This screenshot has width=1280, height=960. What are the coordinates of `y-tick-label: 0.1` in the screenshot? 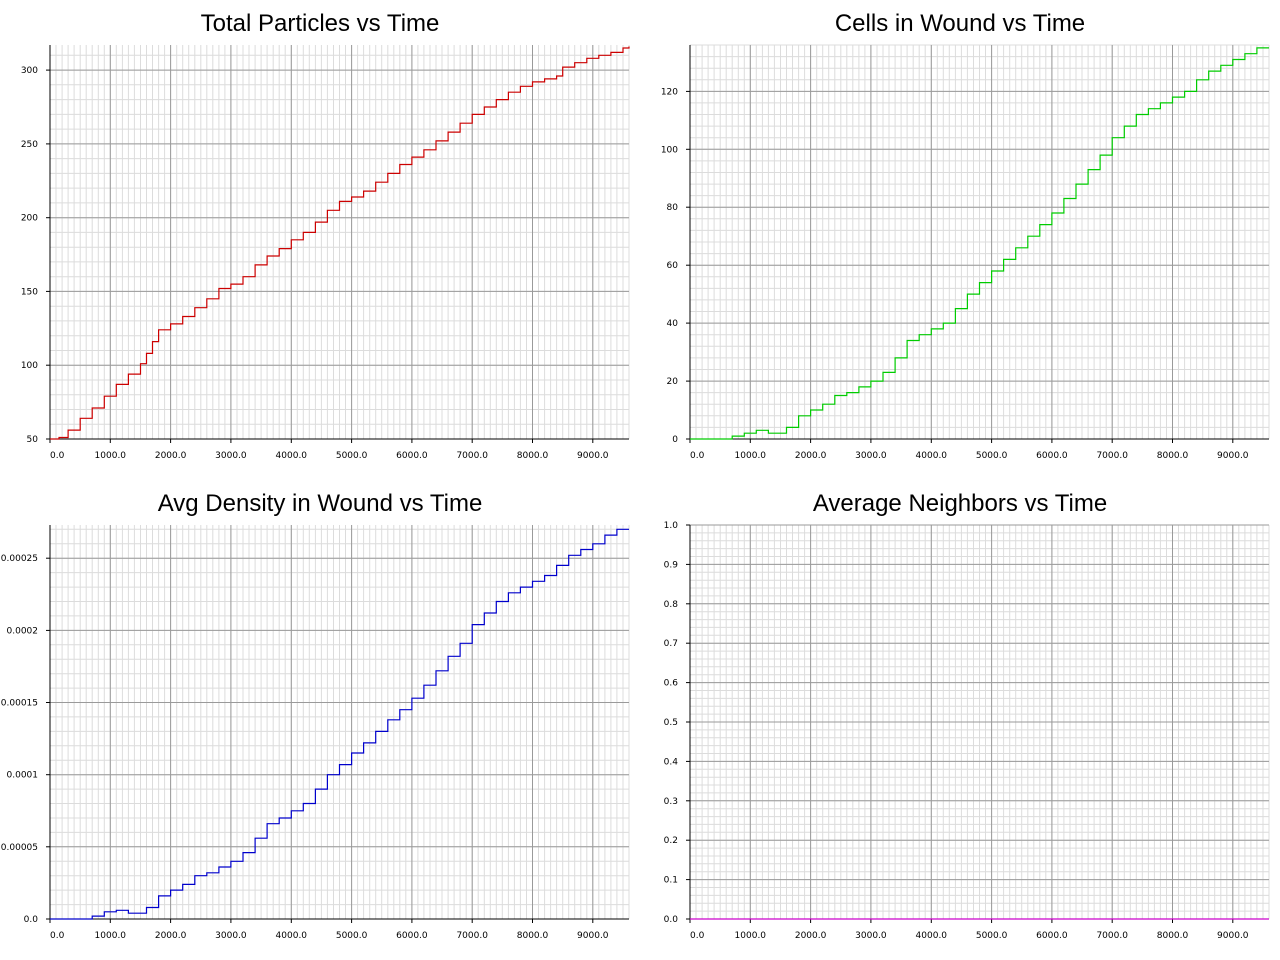 It's located at (671, 881).